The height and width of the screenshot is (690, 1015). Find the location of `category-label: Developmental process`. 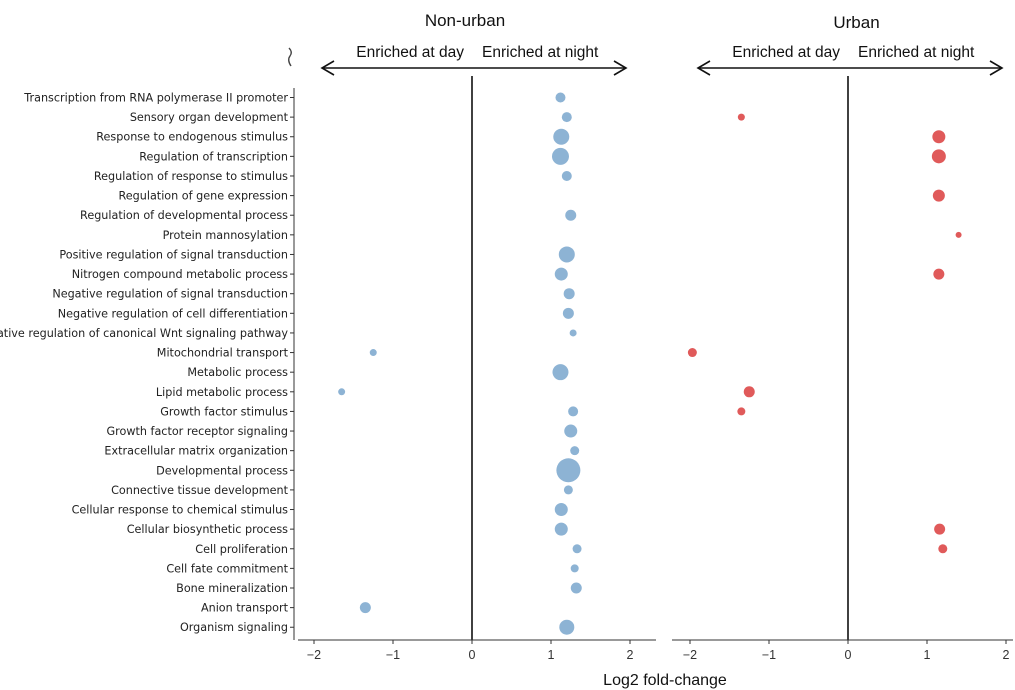

category-label: Developmental process is located at coordinates (222, 470).